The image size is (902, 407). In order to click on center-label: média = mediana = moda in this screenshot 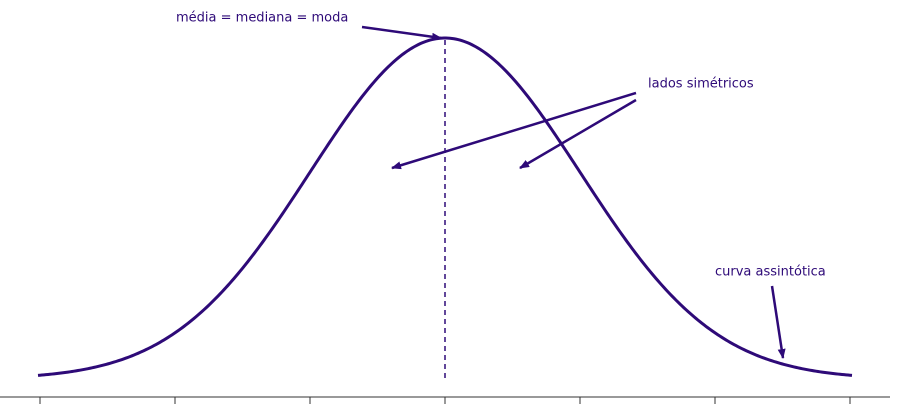, I will do `click(262, 18)`.